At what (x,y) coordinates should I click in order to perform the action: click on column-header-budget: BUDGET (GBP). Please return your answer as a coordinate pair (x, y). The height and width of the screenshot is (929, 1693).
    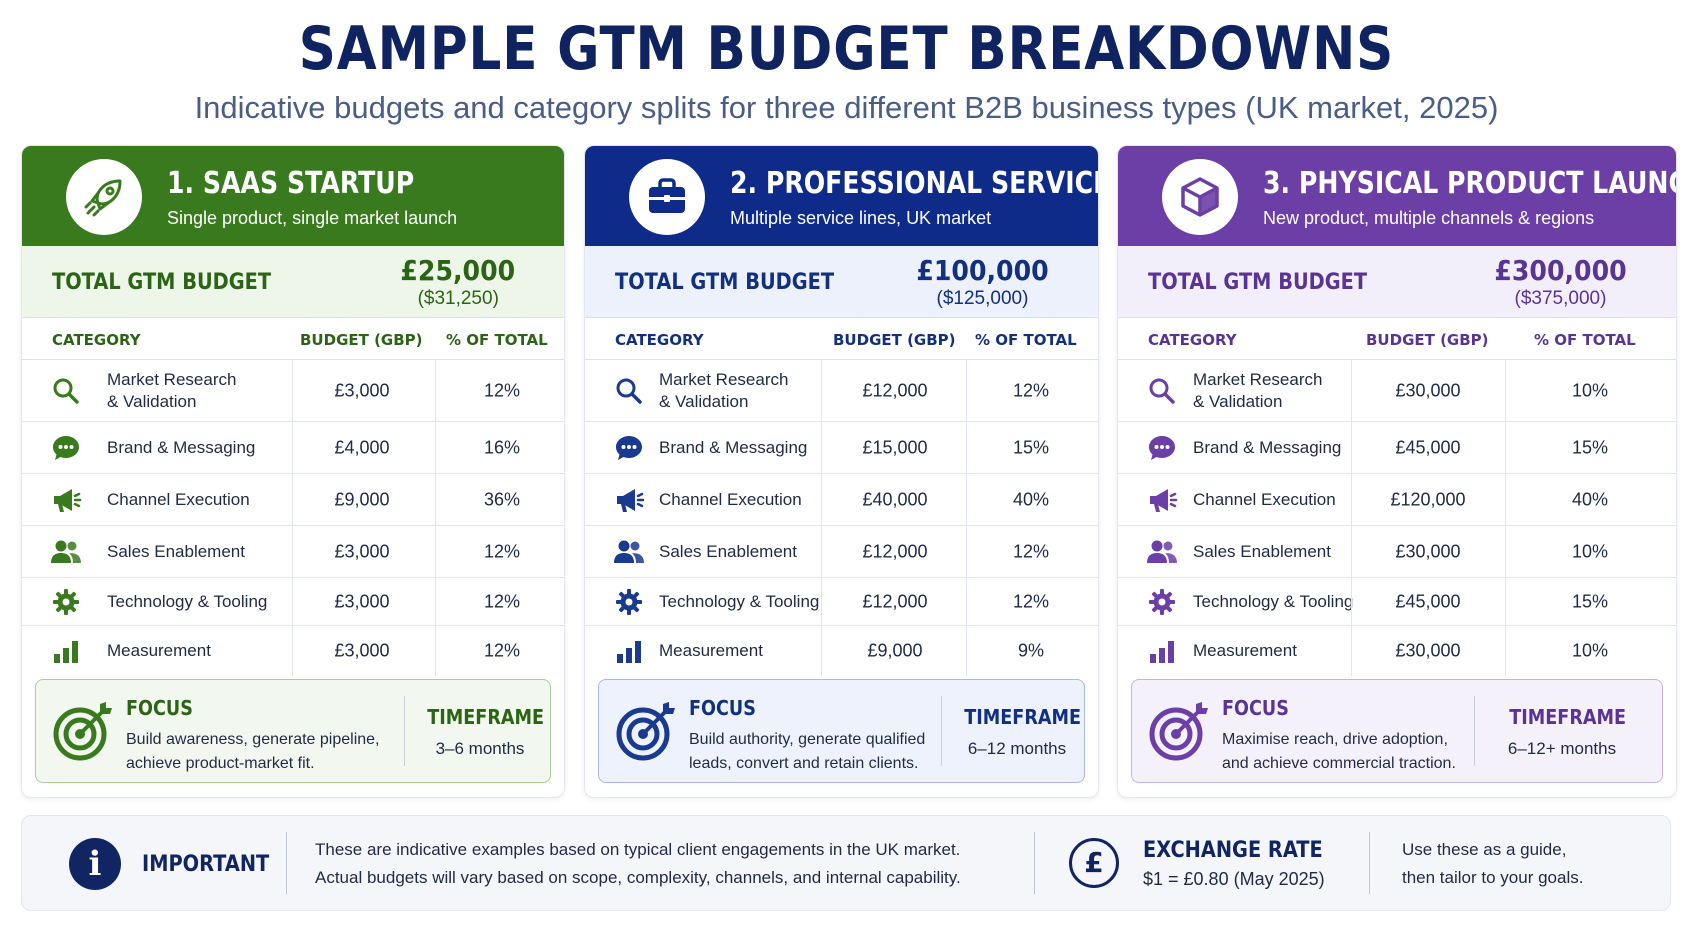
    Looking at the image, I should click on (361, 340).